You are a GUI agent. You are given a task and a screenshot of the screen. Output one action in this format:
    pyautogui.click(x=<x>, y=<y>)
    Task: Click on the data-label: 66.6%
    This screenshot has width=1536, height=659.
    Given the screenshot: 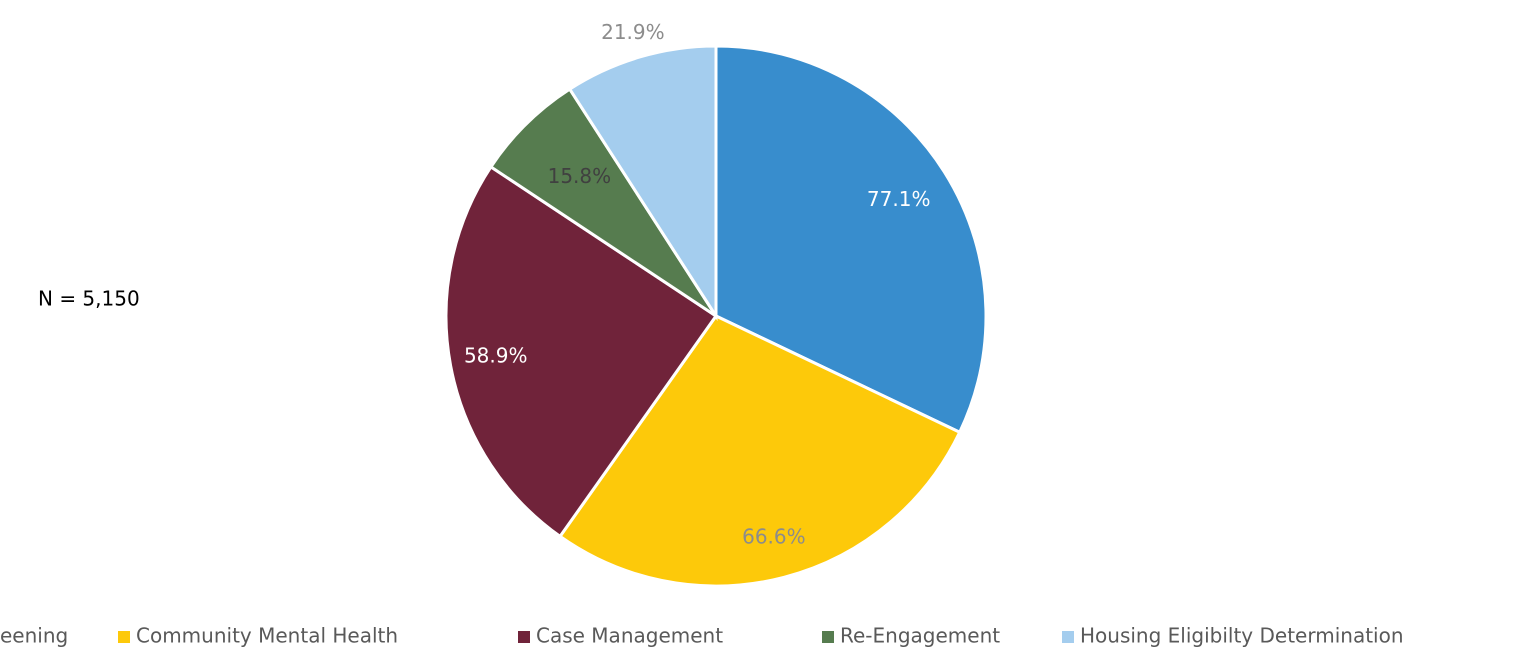 What is the action you would take?
    pyautogui.click(x=774, y=537)
    